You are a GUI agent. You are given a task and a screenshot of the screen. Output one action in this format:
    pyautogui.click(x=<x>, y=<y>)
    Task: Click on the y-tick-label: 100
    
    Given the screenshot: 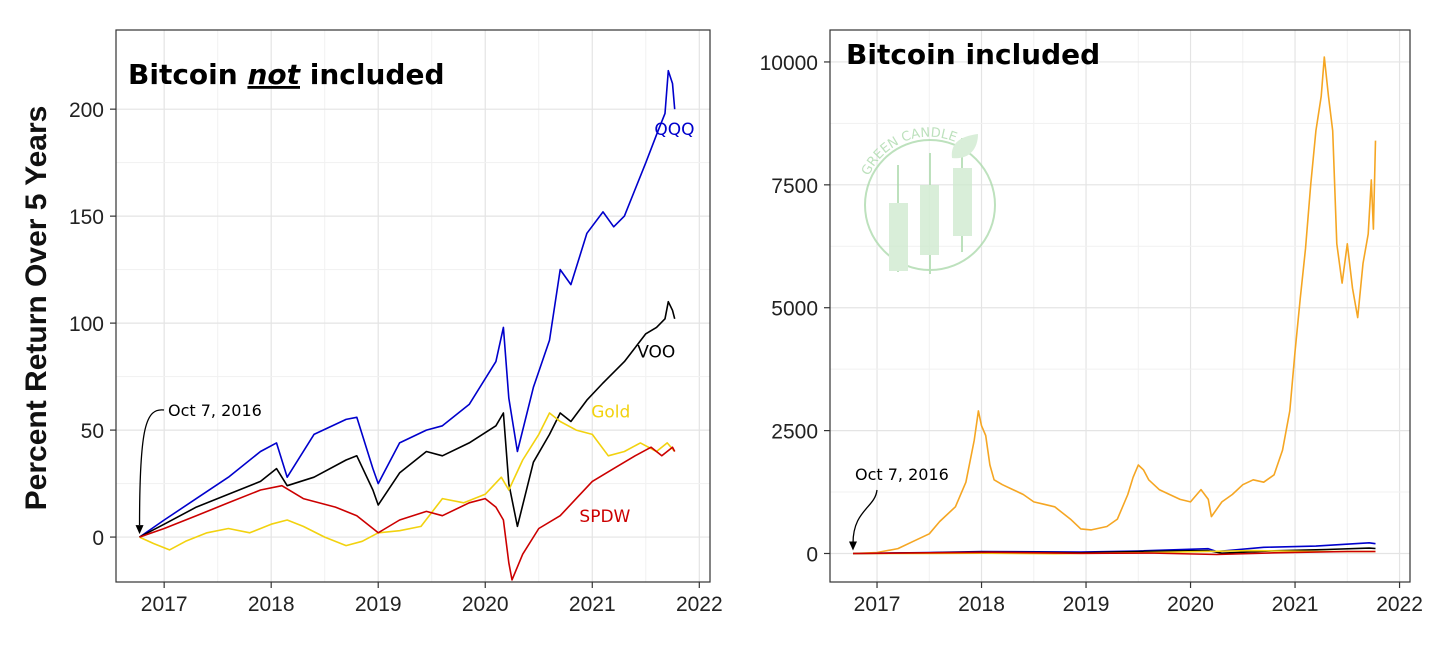 What is the action you would take?
    pyautogui.click(x=86, y=324)
    